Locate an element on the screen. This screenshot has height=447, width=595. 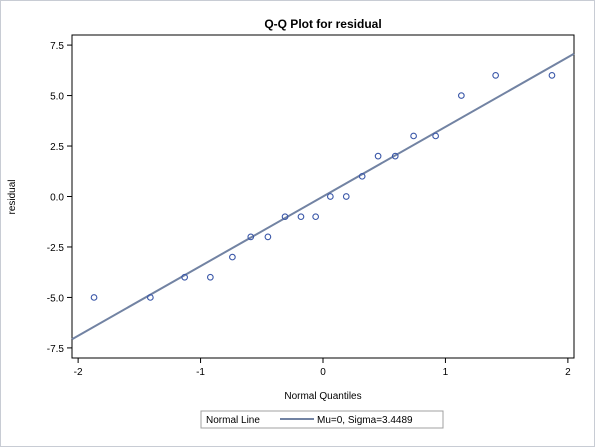
y-tick-label: -7.5 is located at coordinates (56, 349).